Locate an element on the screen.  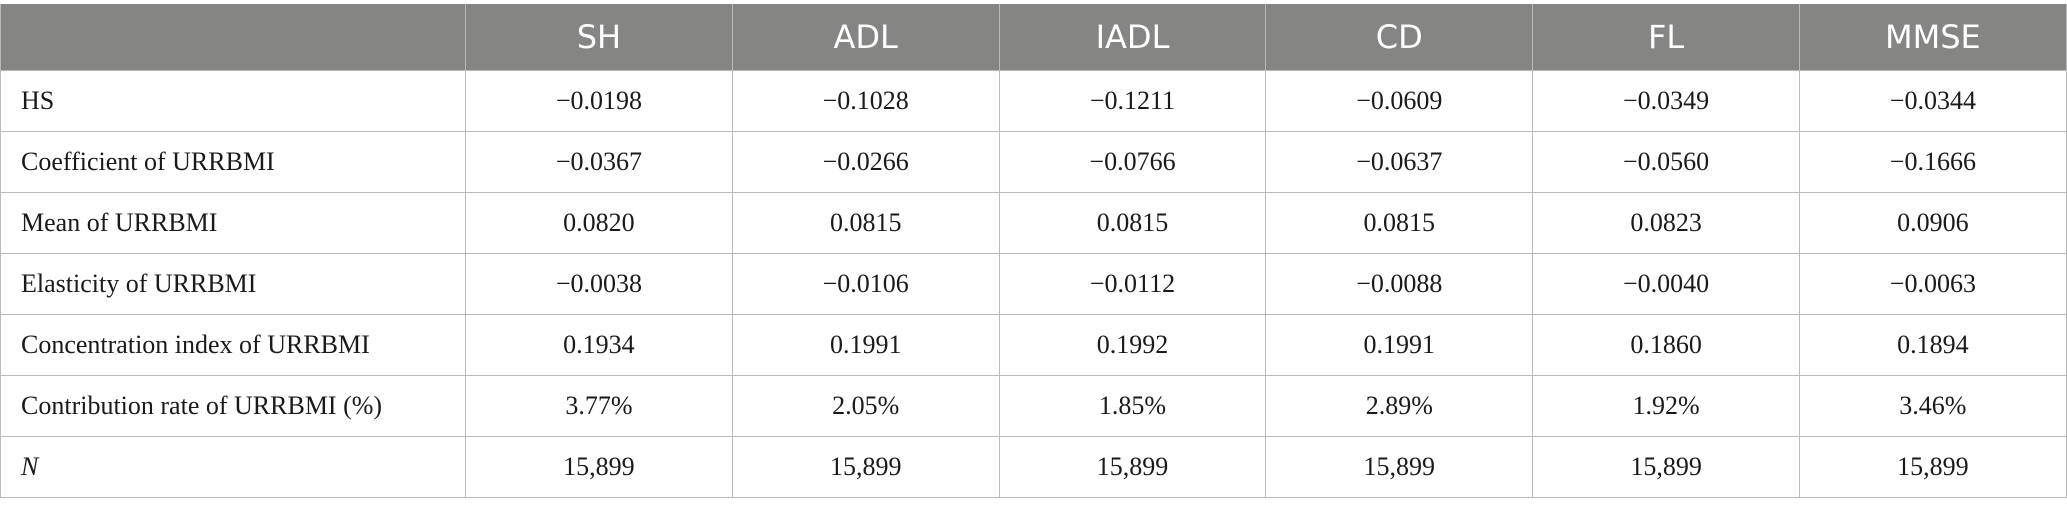
table-header: SH ADL IADL CD FL MMSE is located at coordinates (1033, 37).